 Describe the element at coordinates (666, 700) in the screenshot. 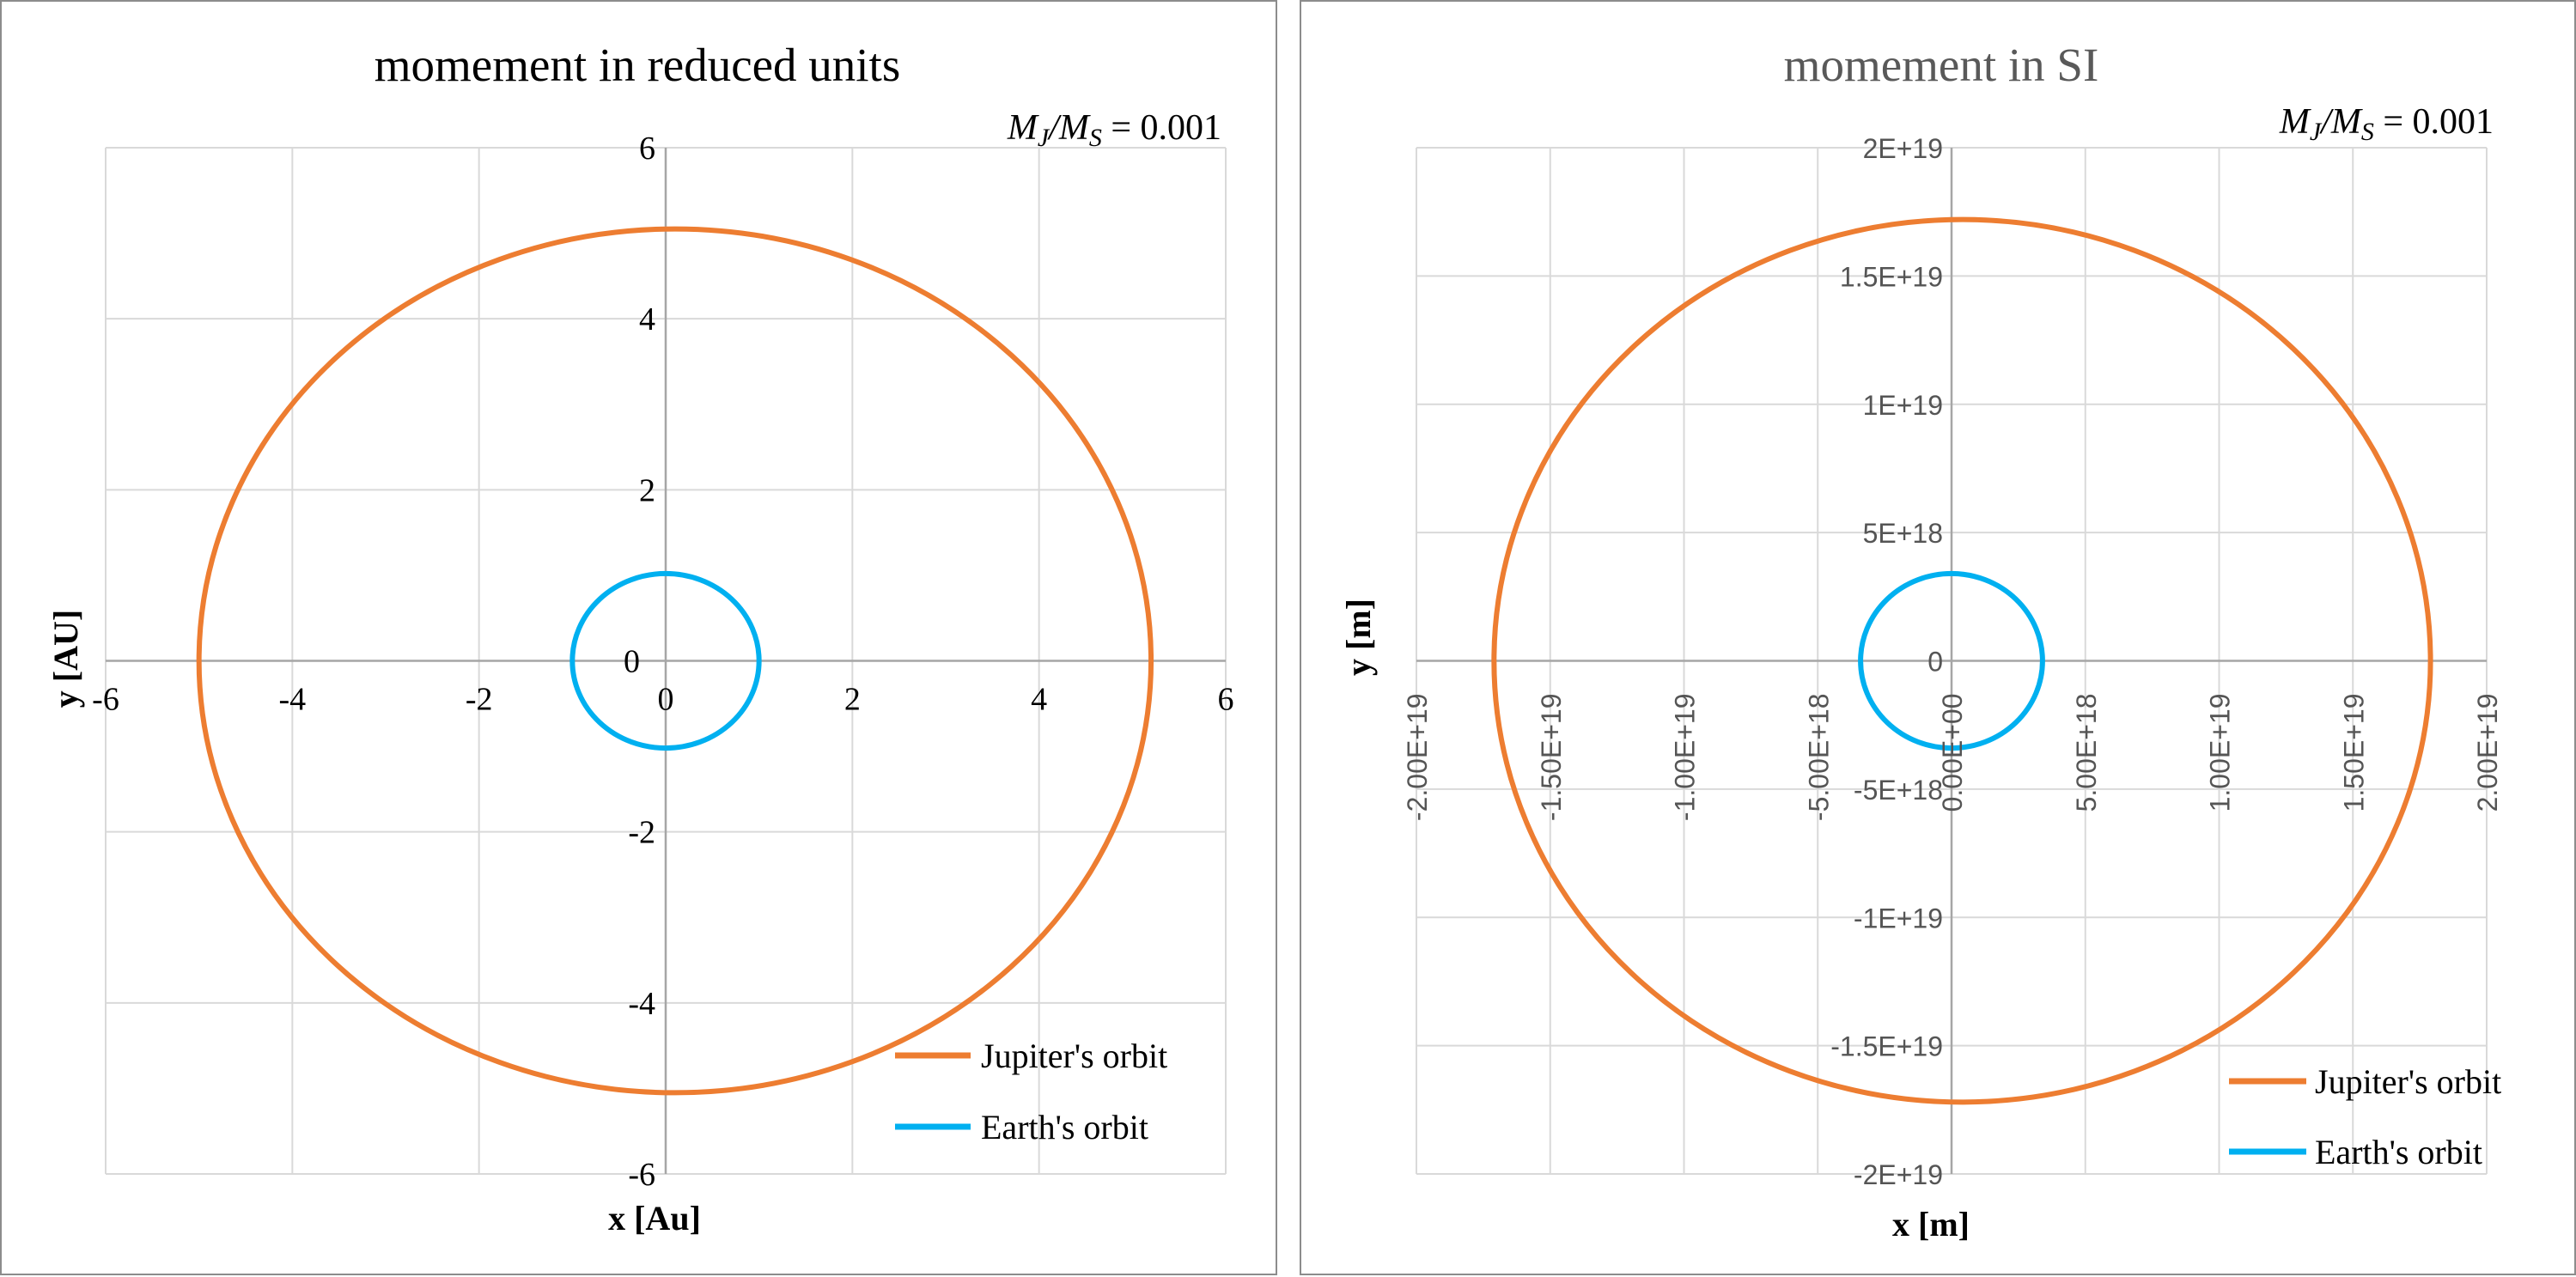

I see `x-tick-label: 0` at that location.